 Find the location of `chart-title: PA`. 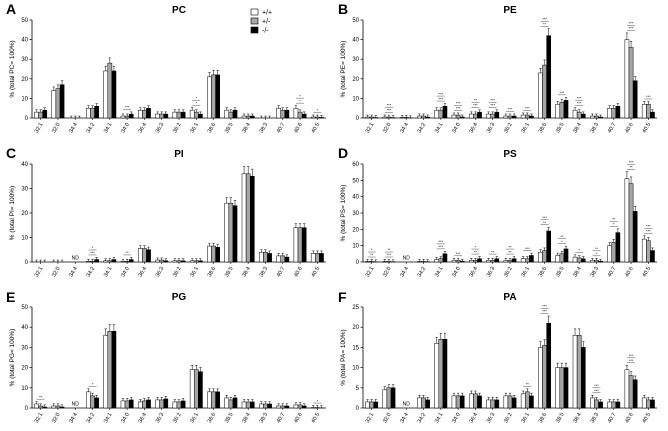

chart-title: PA is located at coordinates (509, 297).